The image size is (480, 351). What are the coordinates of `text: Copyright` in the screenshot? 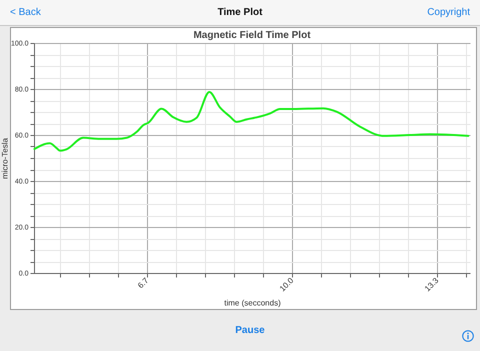 It's located at (448, 12).